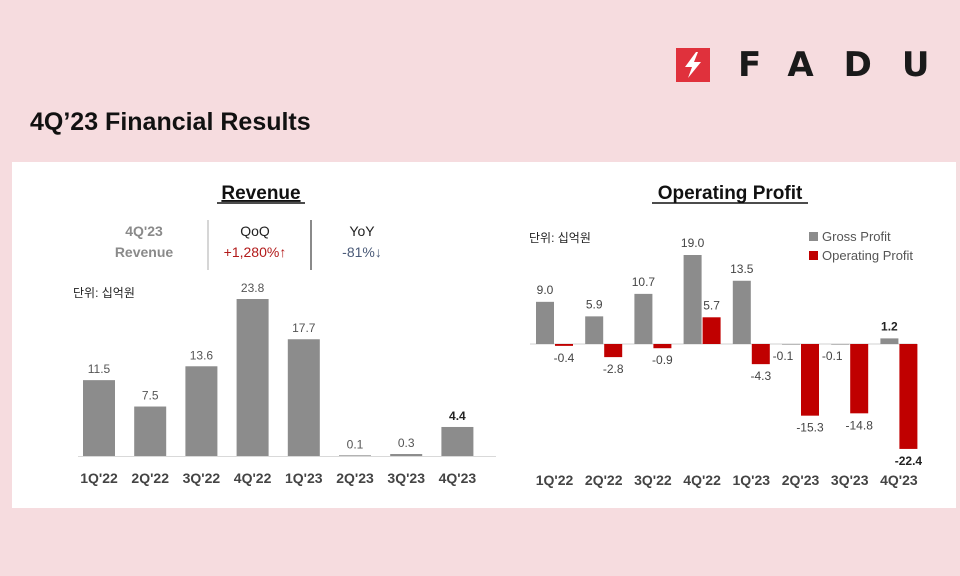  I want to click on op-value-label-gross-3: 10.7, so click(644, 282).